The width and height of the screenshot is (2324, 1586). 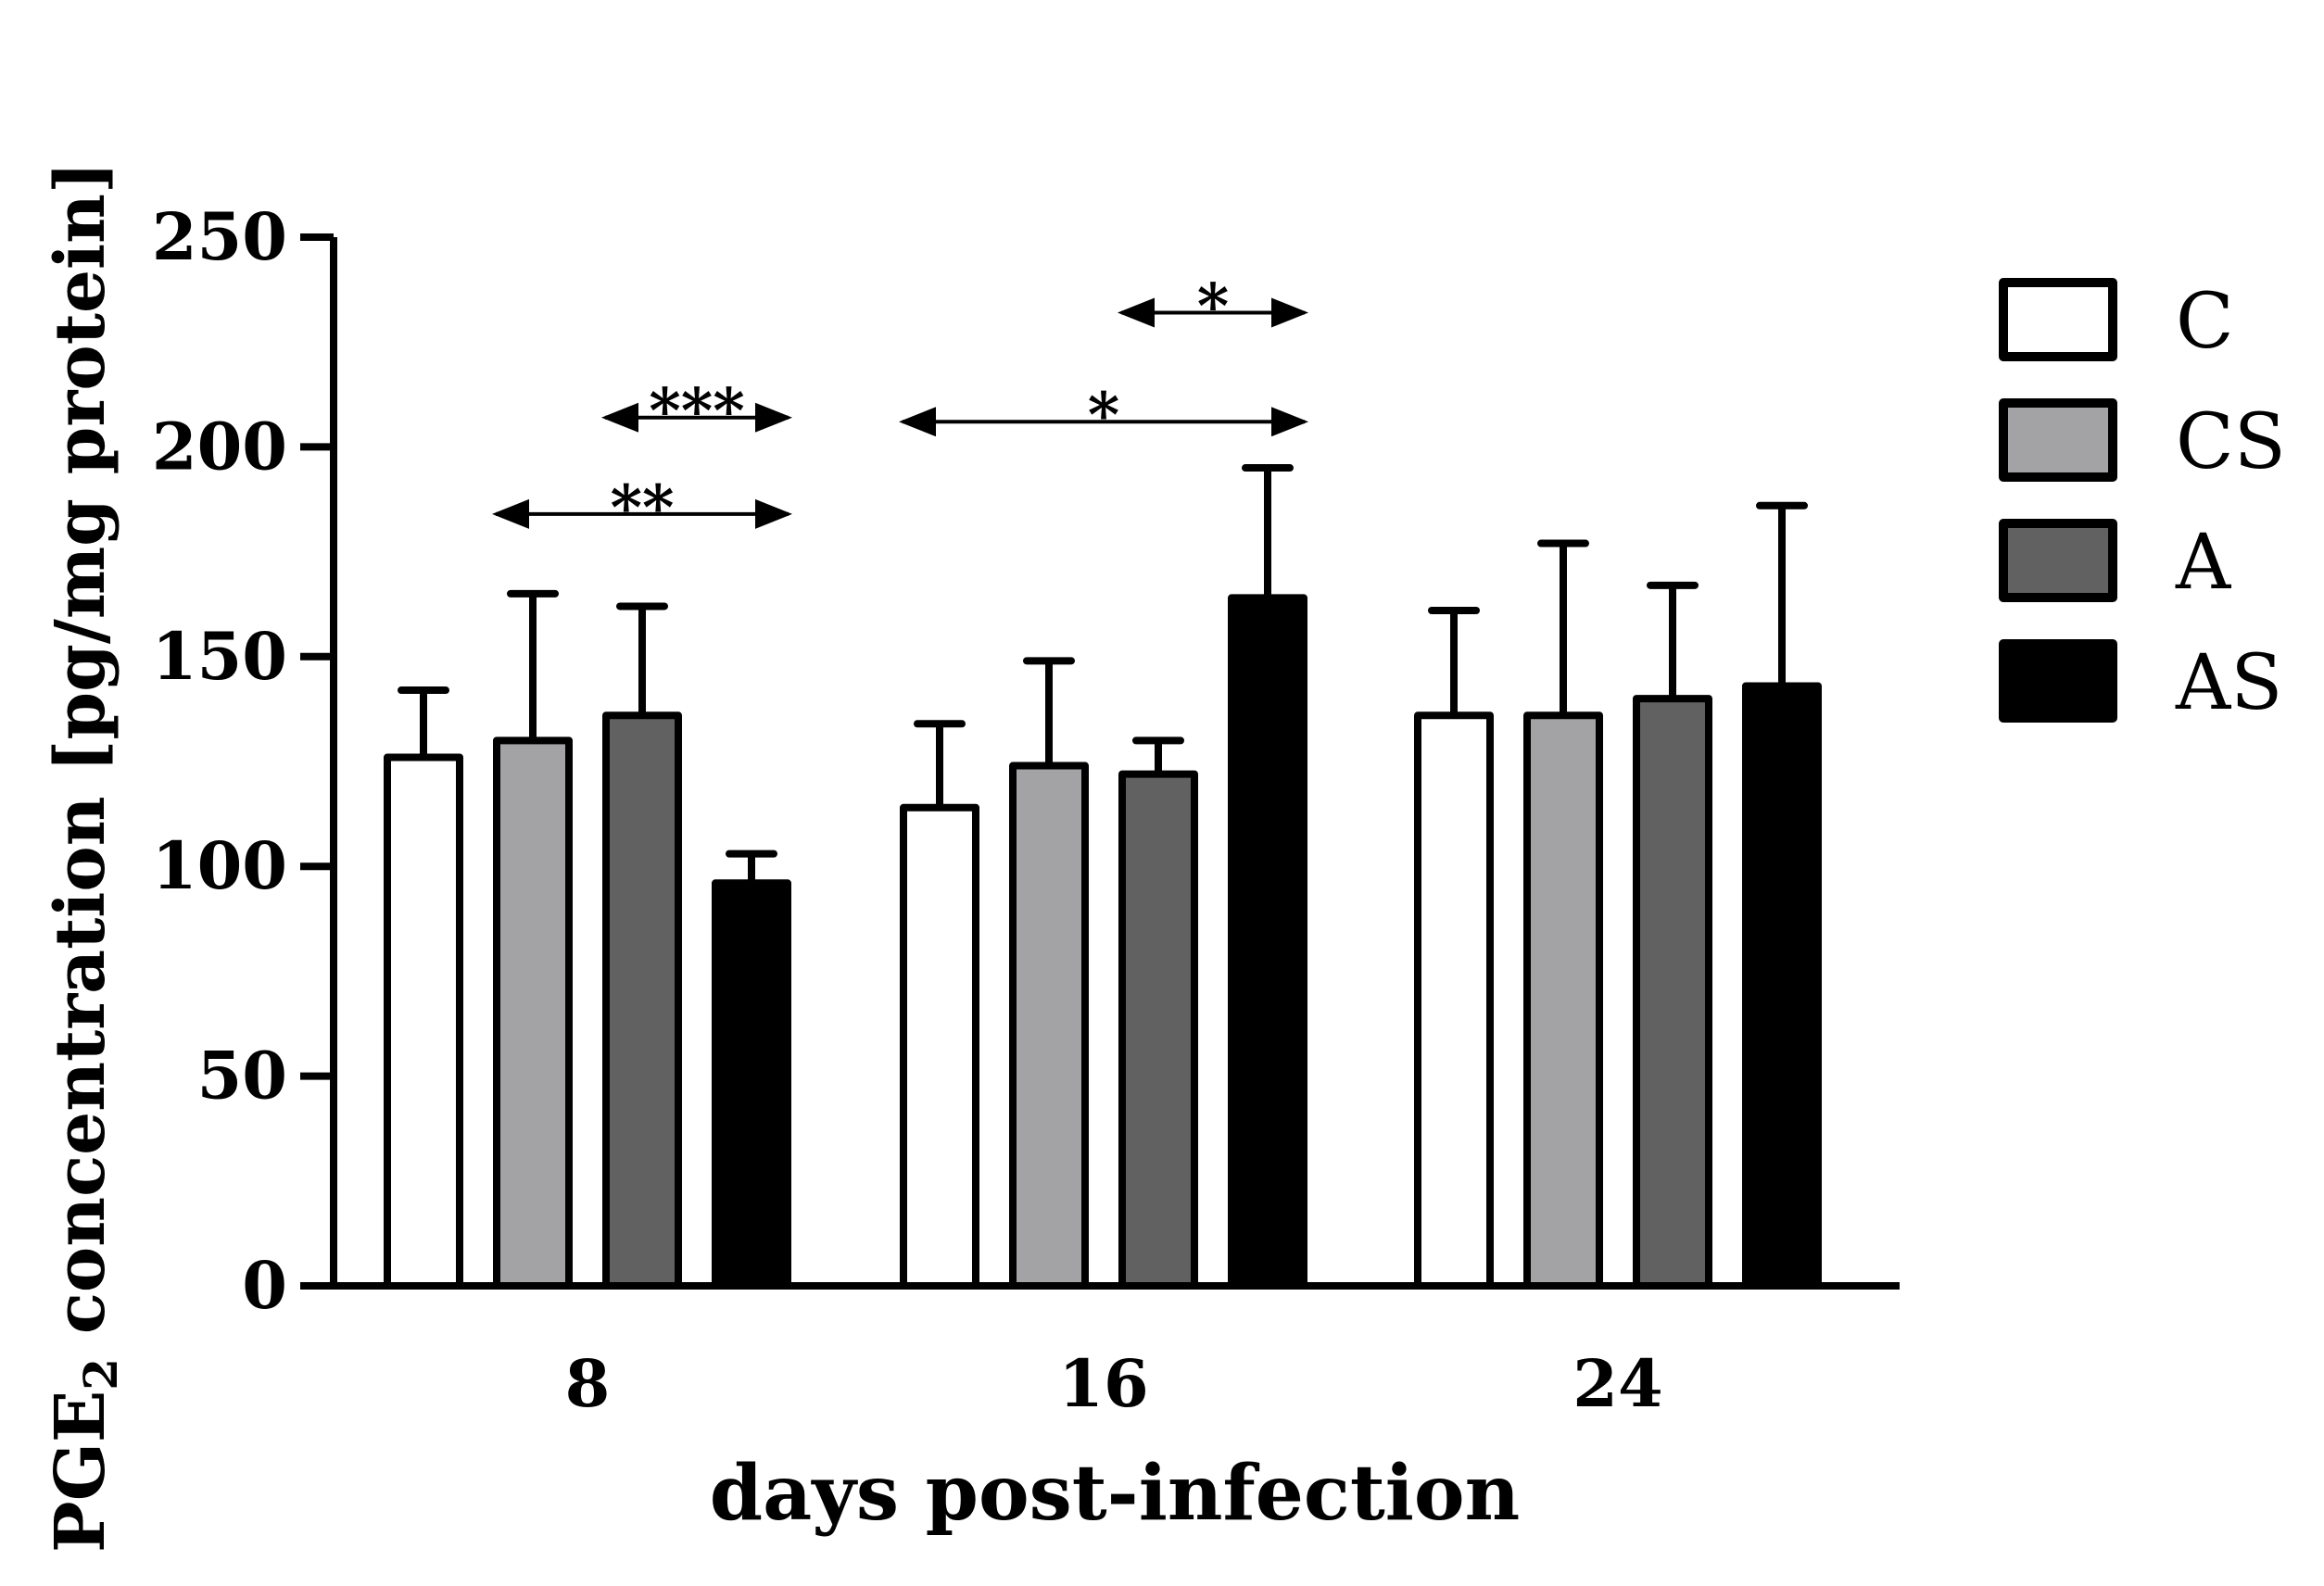 I want to click on x-axis-title: days post-infection, so click(x=1115, y=1493).